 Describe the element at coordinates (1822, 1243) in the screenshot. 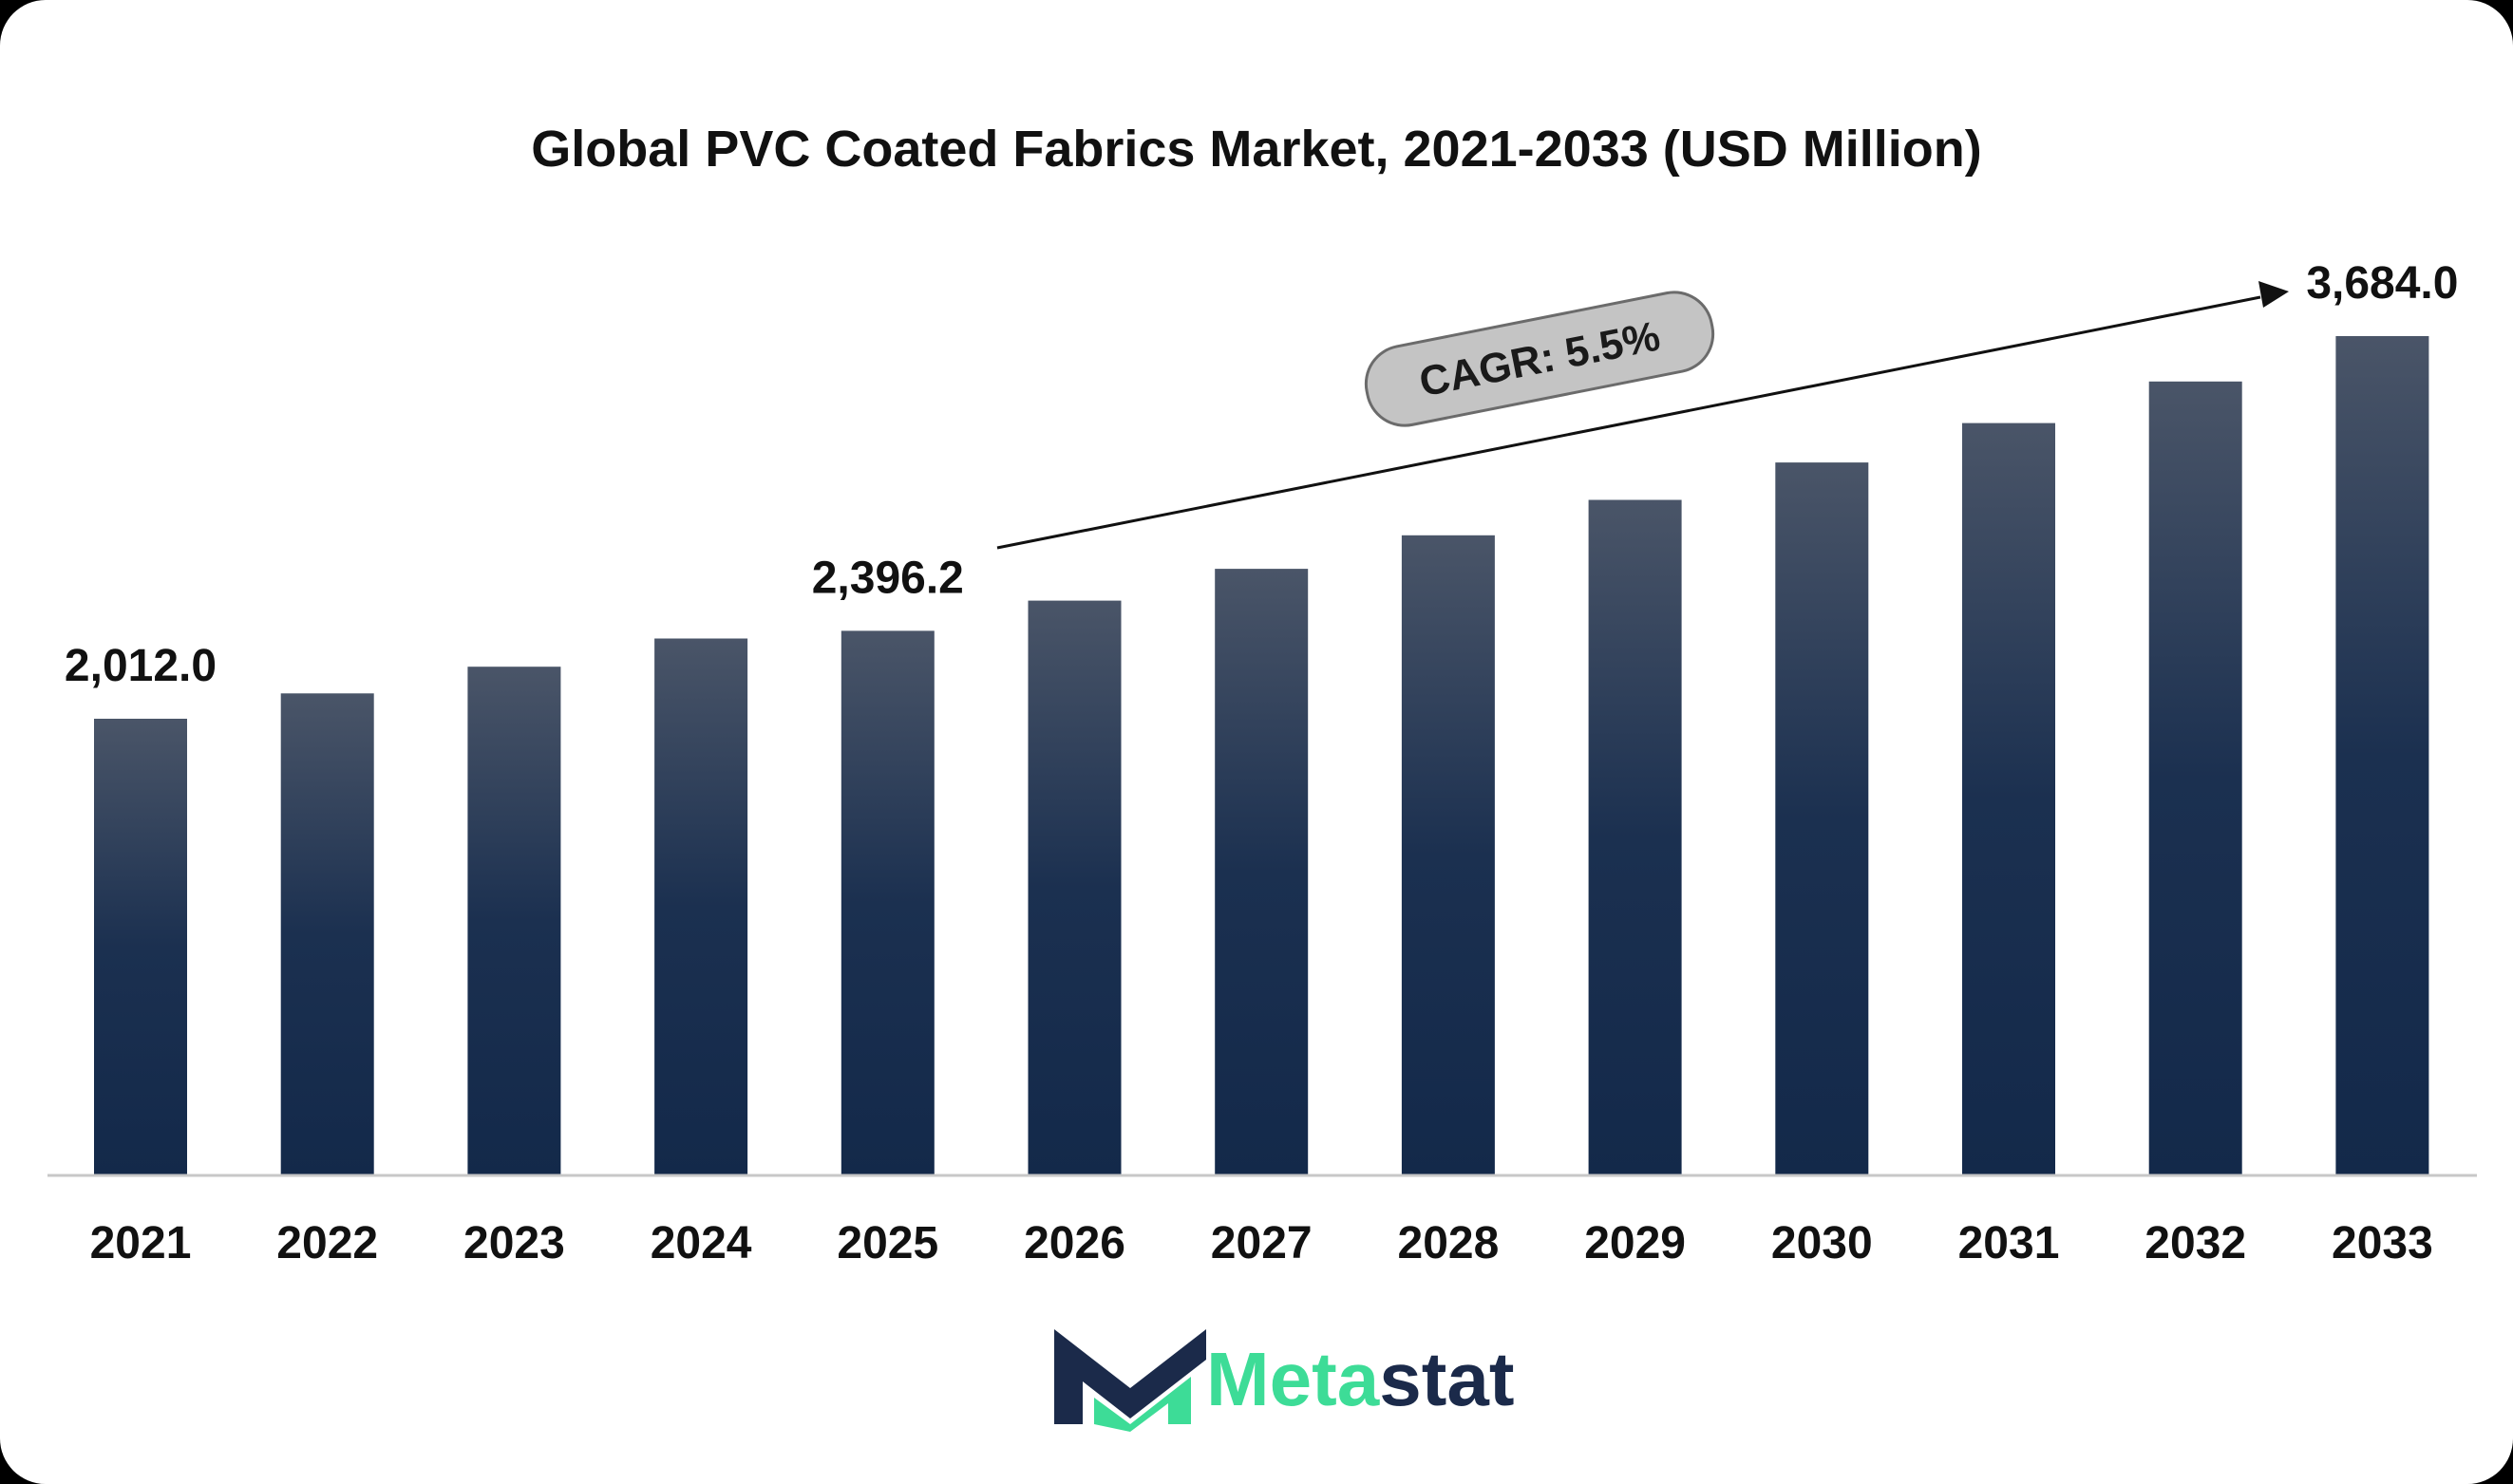

I see `x-tick-label: 2030` at that location.